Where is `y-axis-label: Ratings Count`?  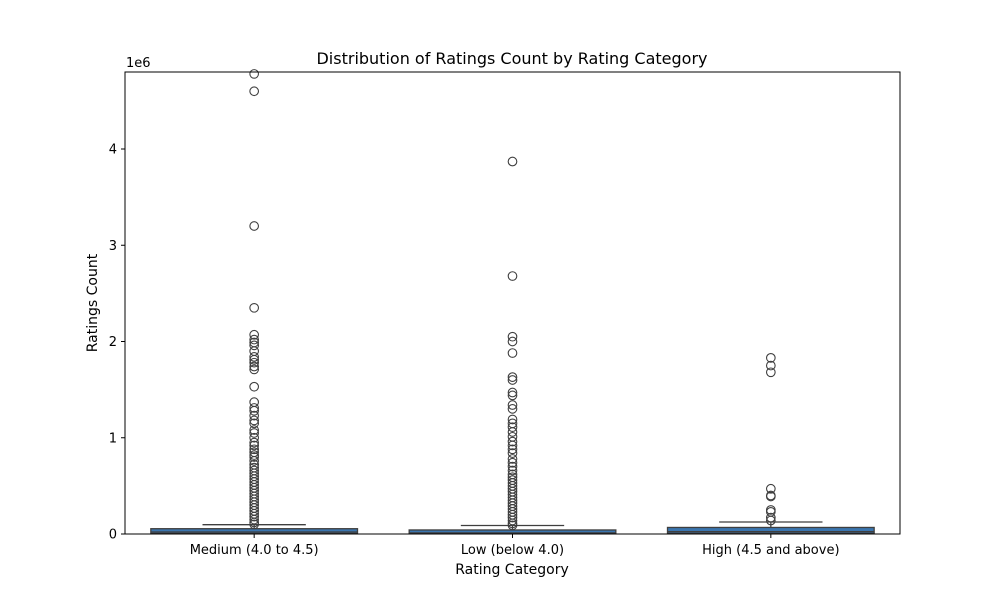
y-axis-label: Ratings Count is located at coordinates (93, 302).